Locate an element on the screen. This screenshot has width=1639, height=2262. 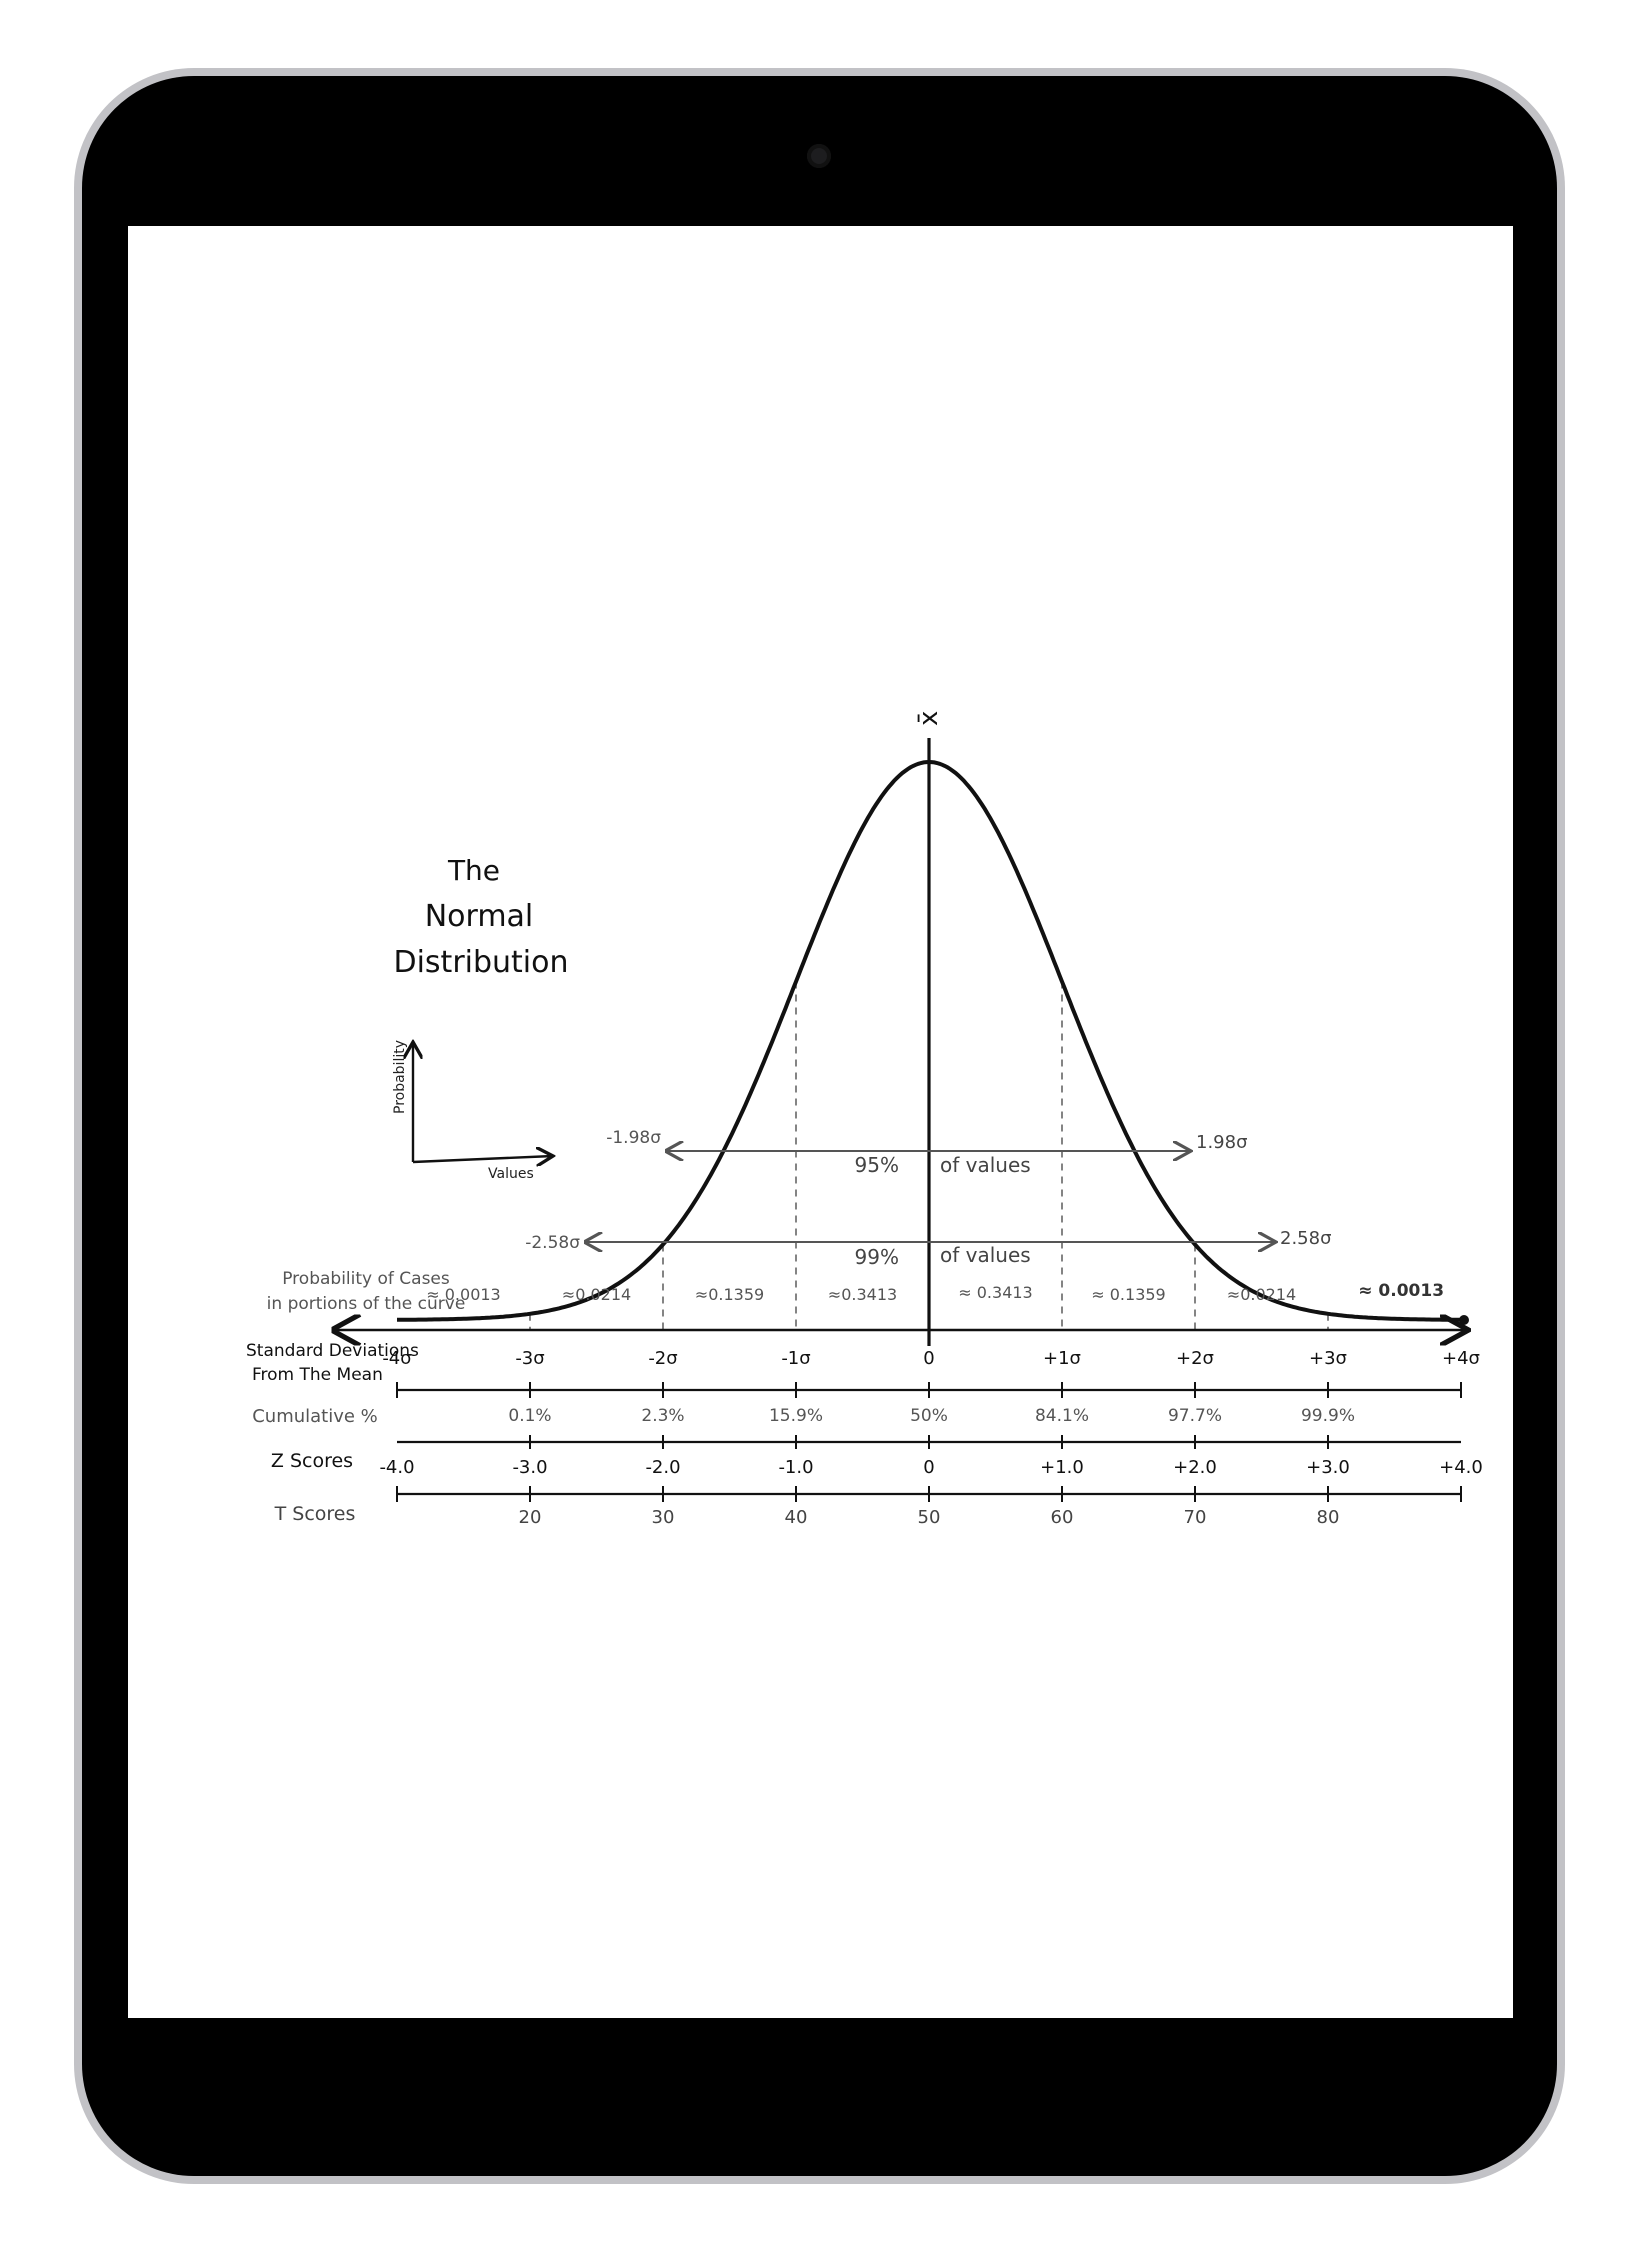
t-score-value: 30 is located at coordinates (663, 1517).